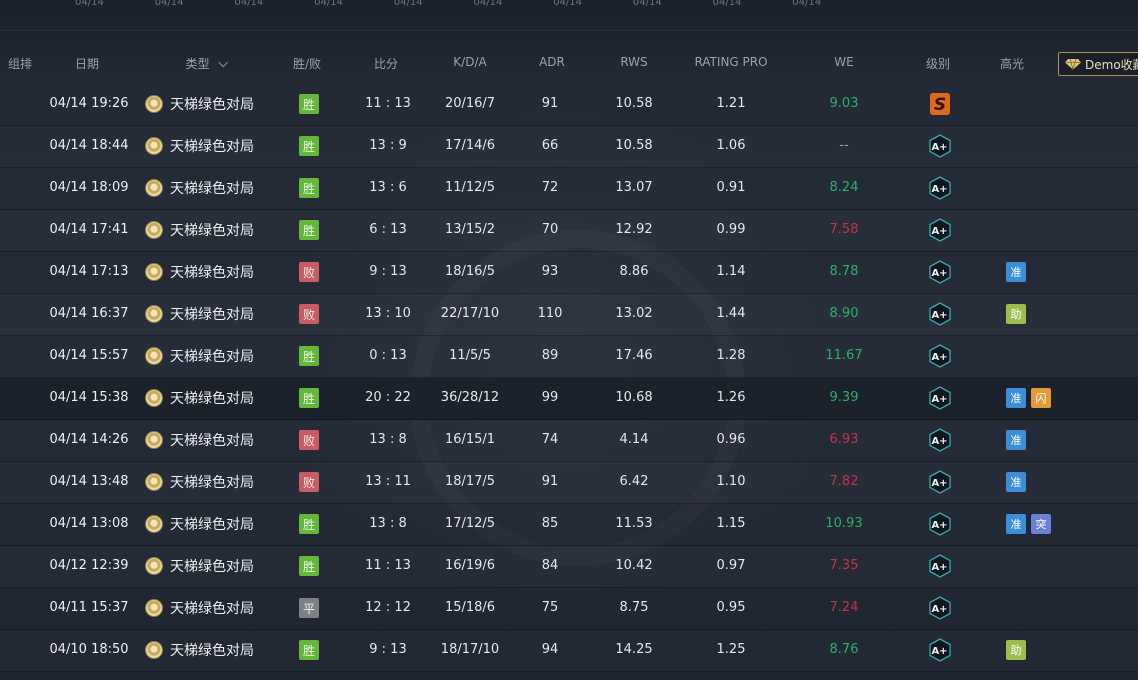  I want to click on chevron-down-icon, so click(223, 62).